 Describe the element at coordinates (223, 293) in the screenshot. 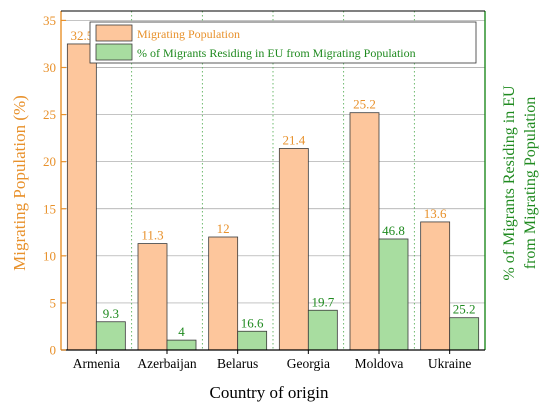

I see `bar-migrating-belarus` at that location.